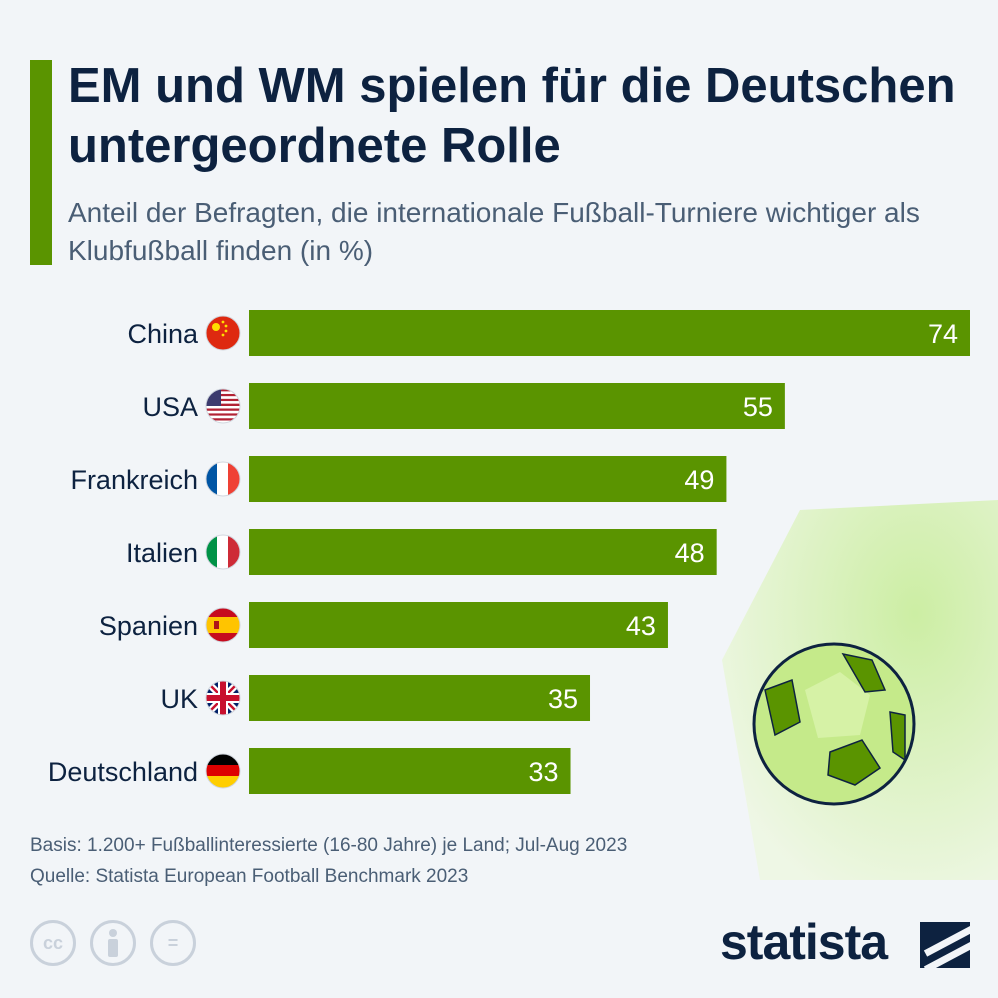  What do you see at coordinates (223, 479) in the screenshot?
I see `france-flag-icon` at bounding box center [223, 479].